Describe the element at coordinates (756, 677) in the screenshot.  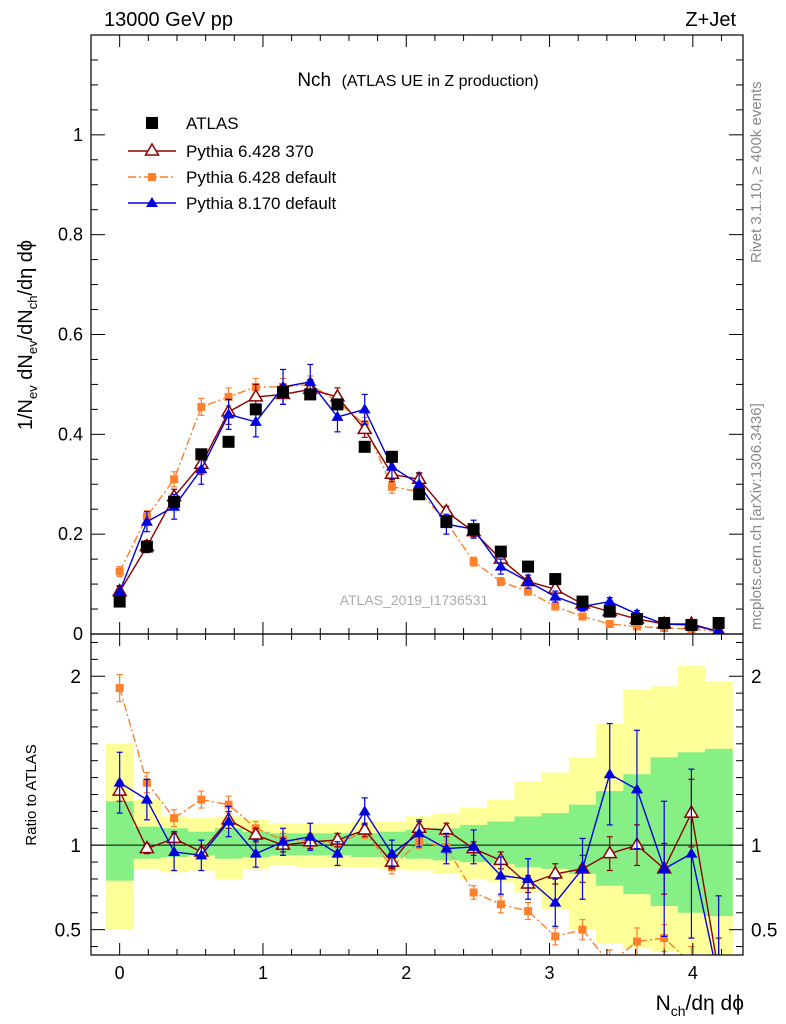
I see `ratio-y-tick-label-right: 2` at that location.